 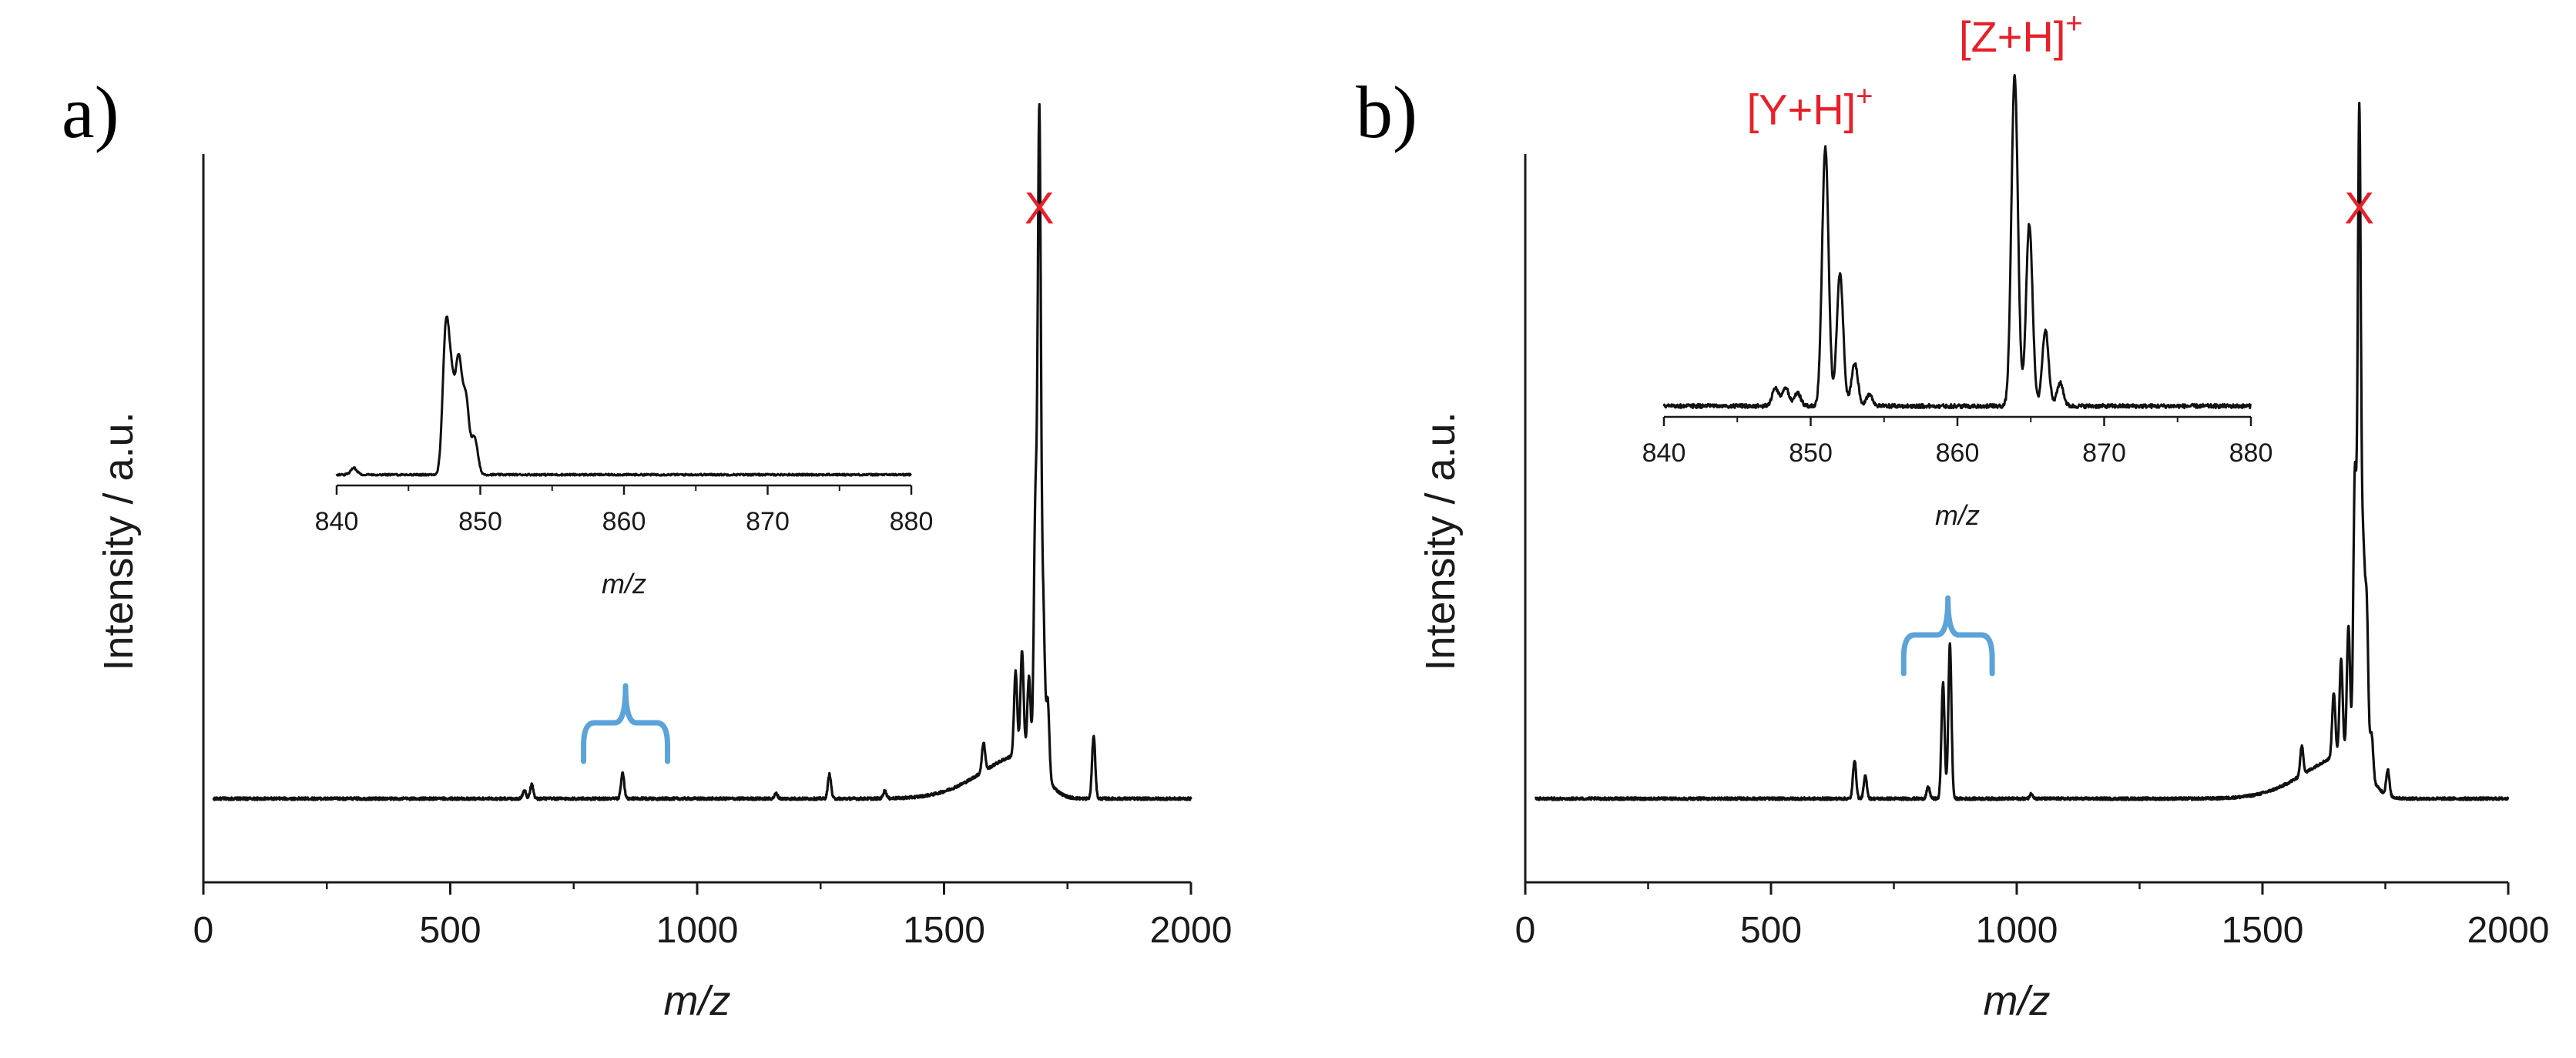 What do you see at coordinates (2263, 931) in the screenshot?
I see `panel-b-x-tick-label: 1500` at bounding box center [2263, 931].